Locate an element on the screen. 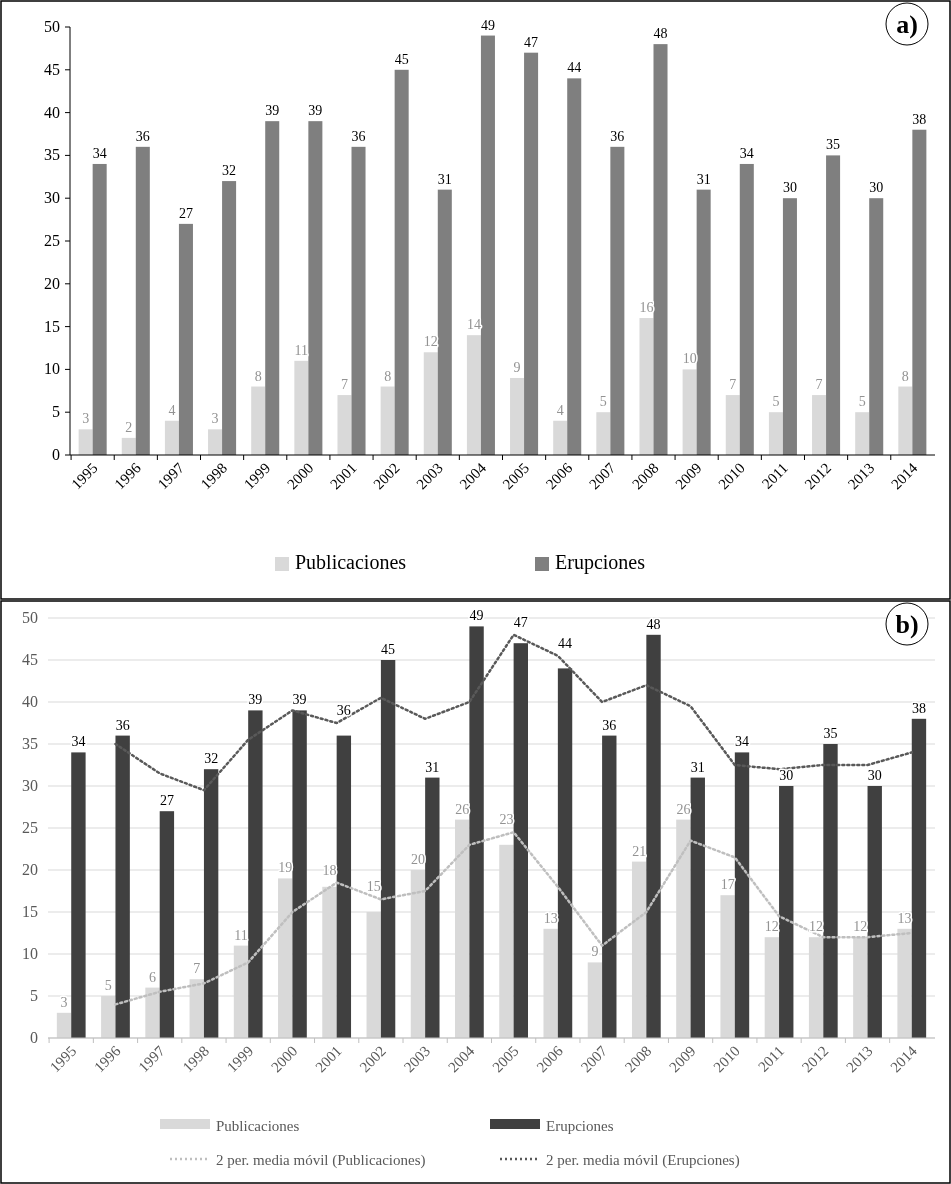 This screenshot has width=951, height=1184. y-tick-label: 45 is located at coordinates (30, 659).